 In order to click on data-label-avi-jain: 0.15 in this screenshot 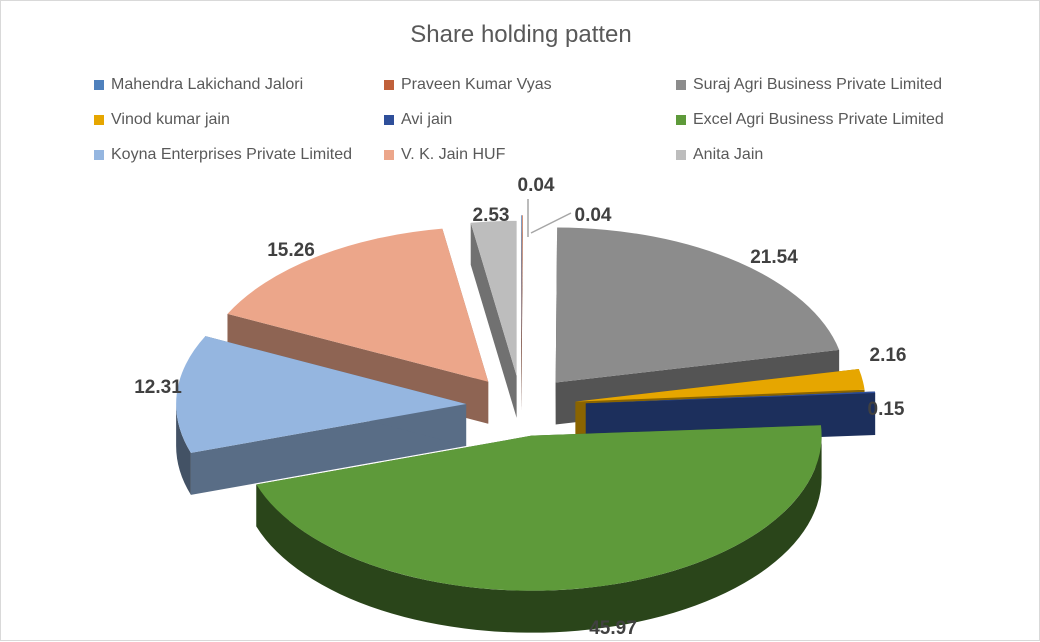, I will do `click(886, 409)`.